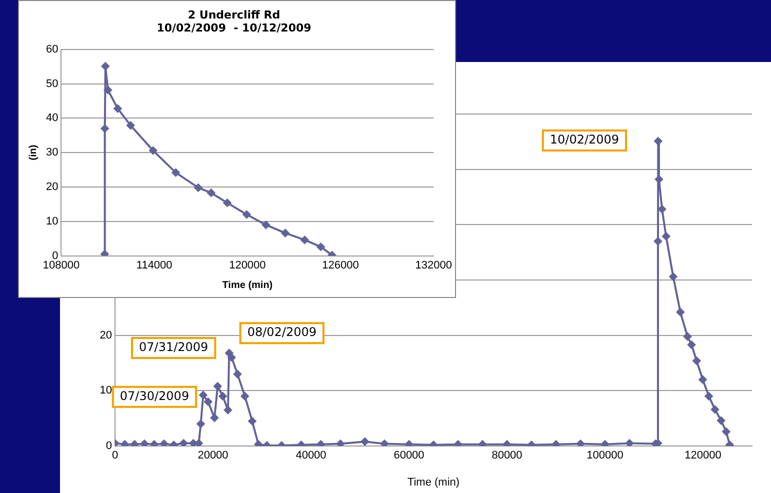  I want to click on chart-subtitle: 10/02/2009 - 10/12/2009, so click(234, 28).